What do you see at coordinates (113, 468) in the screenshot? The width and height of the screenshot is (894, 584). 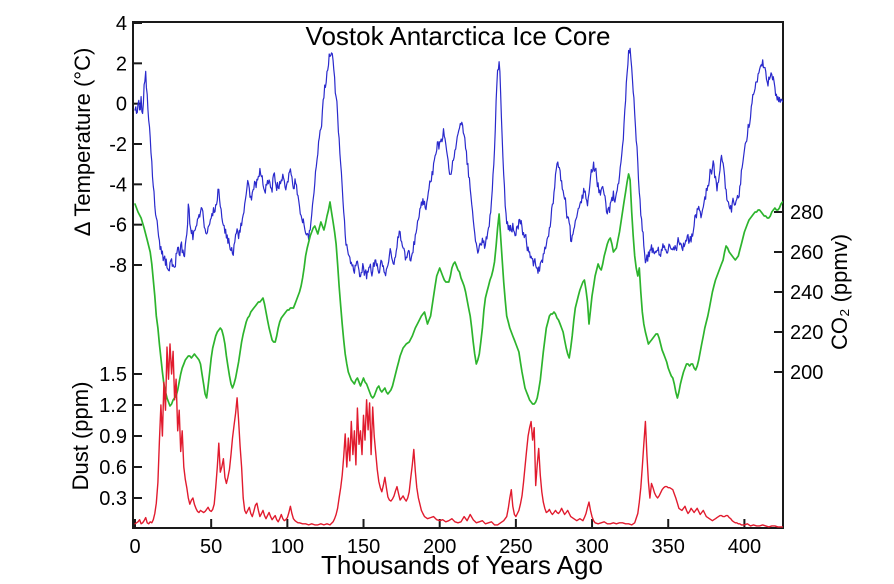 I see `tick-label: 0.6` at bounding box center [113, 468].